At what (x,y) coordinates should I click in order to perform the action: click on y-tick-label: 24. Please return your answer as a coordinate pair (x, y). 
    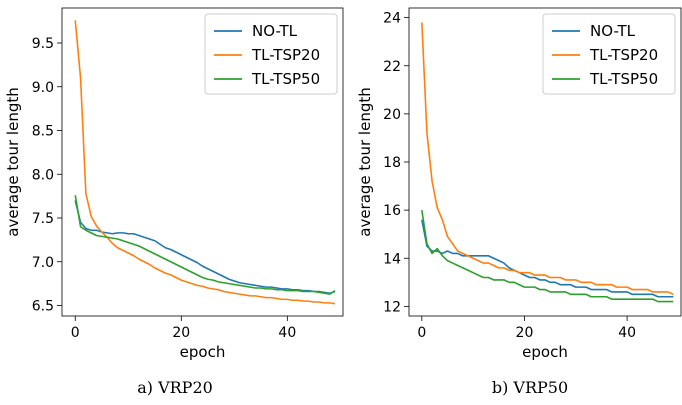
    Looking at the image, I should click on (392, 19).